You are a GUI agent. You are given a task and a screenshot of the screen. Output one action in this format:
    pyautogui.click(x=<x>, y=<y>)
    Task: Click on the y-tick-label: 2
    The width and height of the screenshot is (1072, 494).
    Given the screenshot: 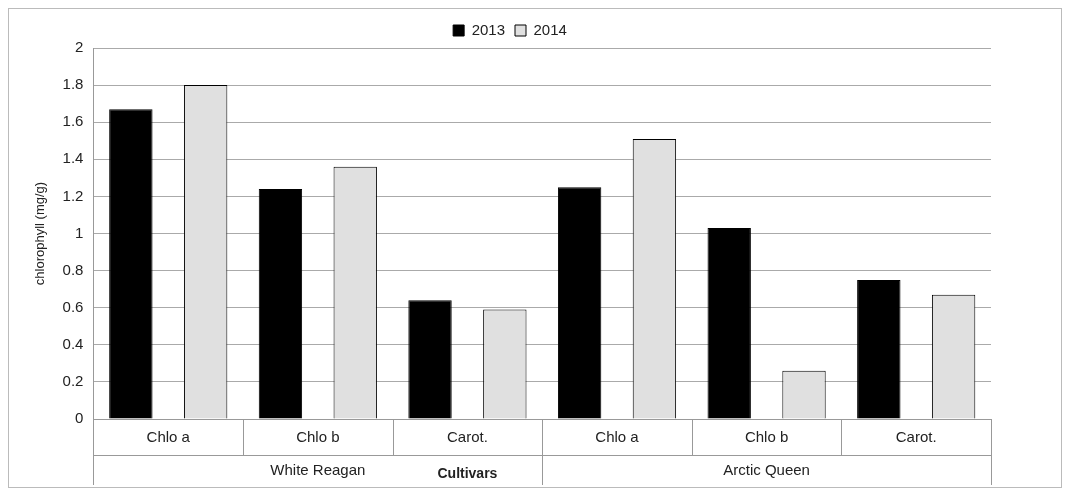 What is the action you would take?
    pyautogui.click(x=79, y=47)
    